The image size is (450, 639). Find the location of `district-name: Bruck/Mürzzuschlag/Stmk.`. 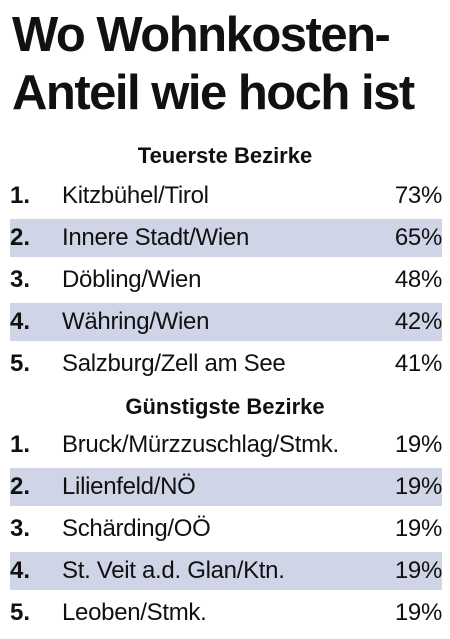

district-name: Bruck/Mürzzuschlag/Stmk. is located at coordinates (200, 444).